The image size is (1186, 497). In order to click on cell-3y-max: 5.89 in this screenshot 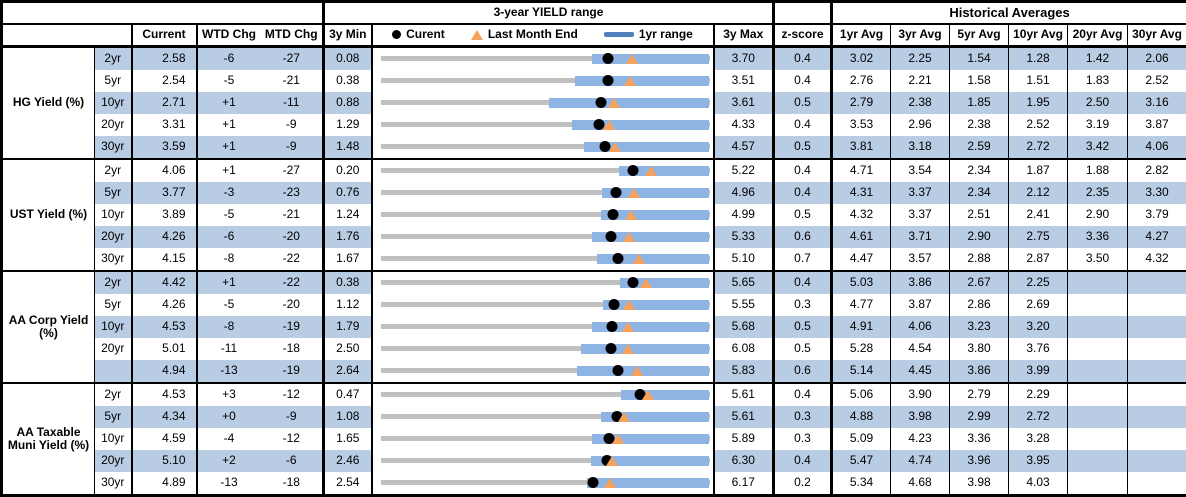, I will do `click(744, 439)`.